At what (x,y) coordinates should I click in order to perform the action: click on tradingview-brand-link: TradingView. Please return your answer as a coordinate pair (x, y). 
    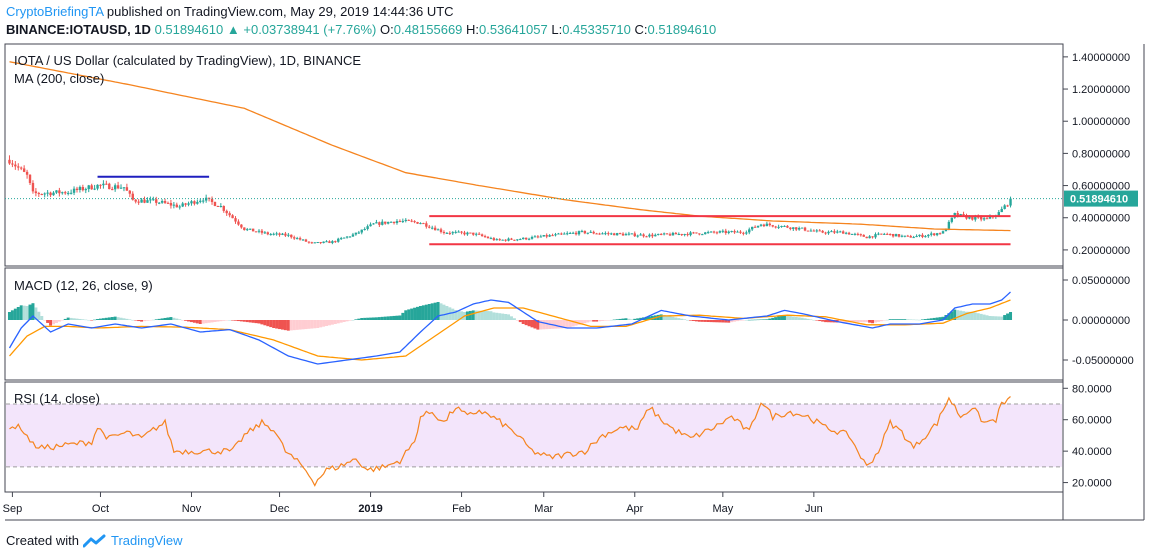
    Looking at the image, I should click on (146, 540).